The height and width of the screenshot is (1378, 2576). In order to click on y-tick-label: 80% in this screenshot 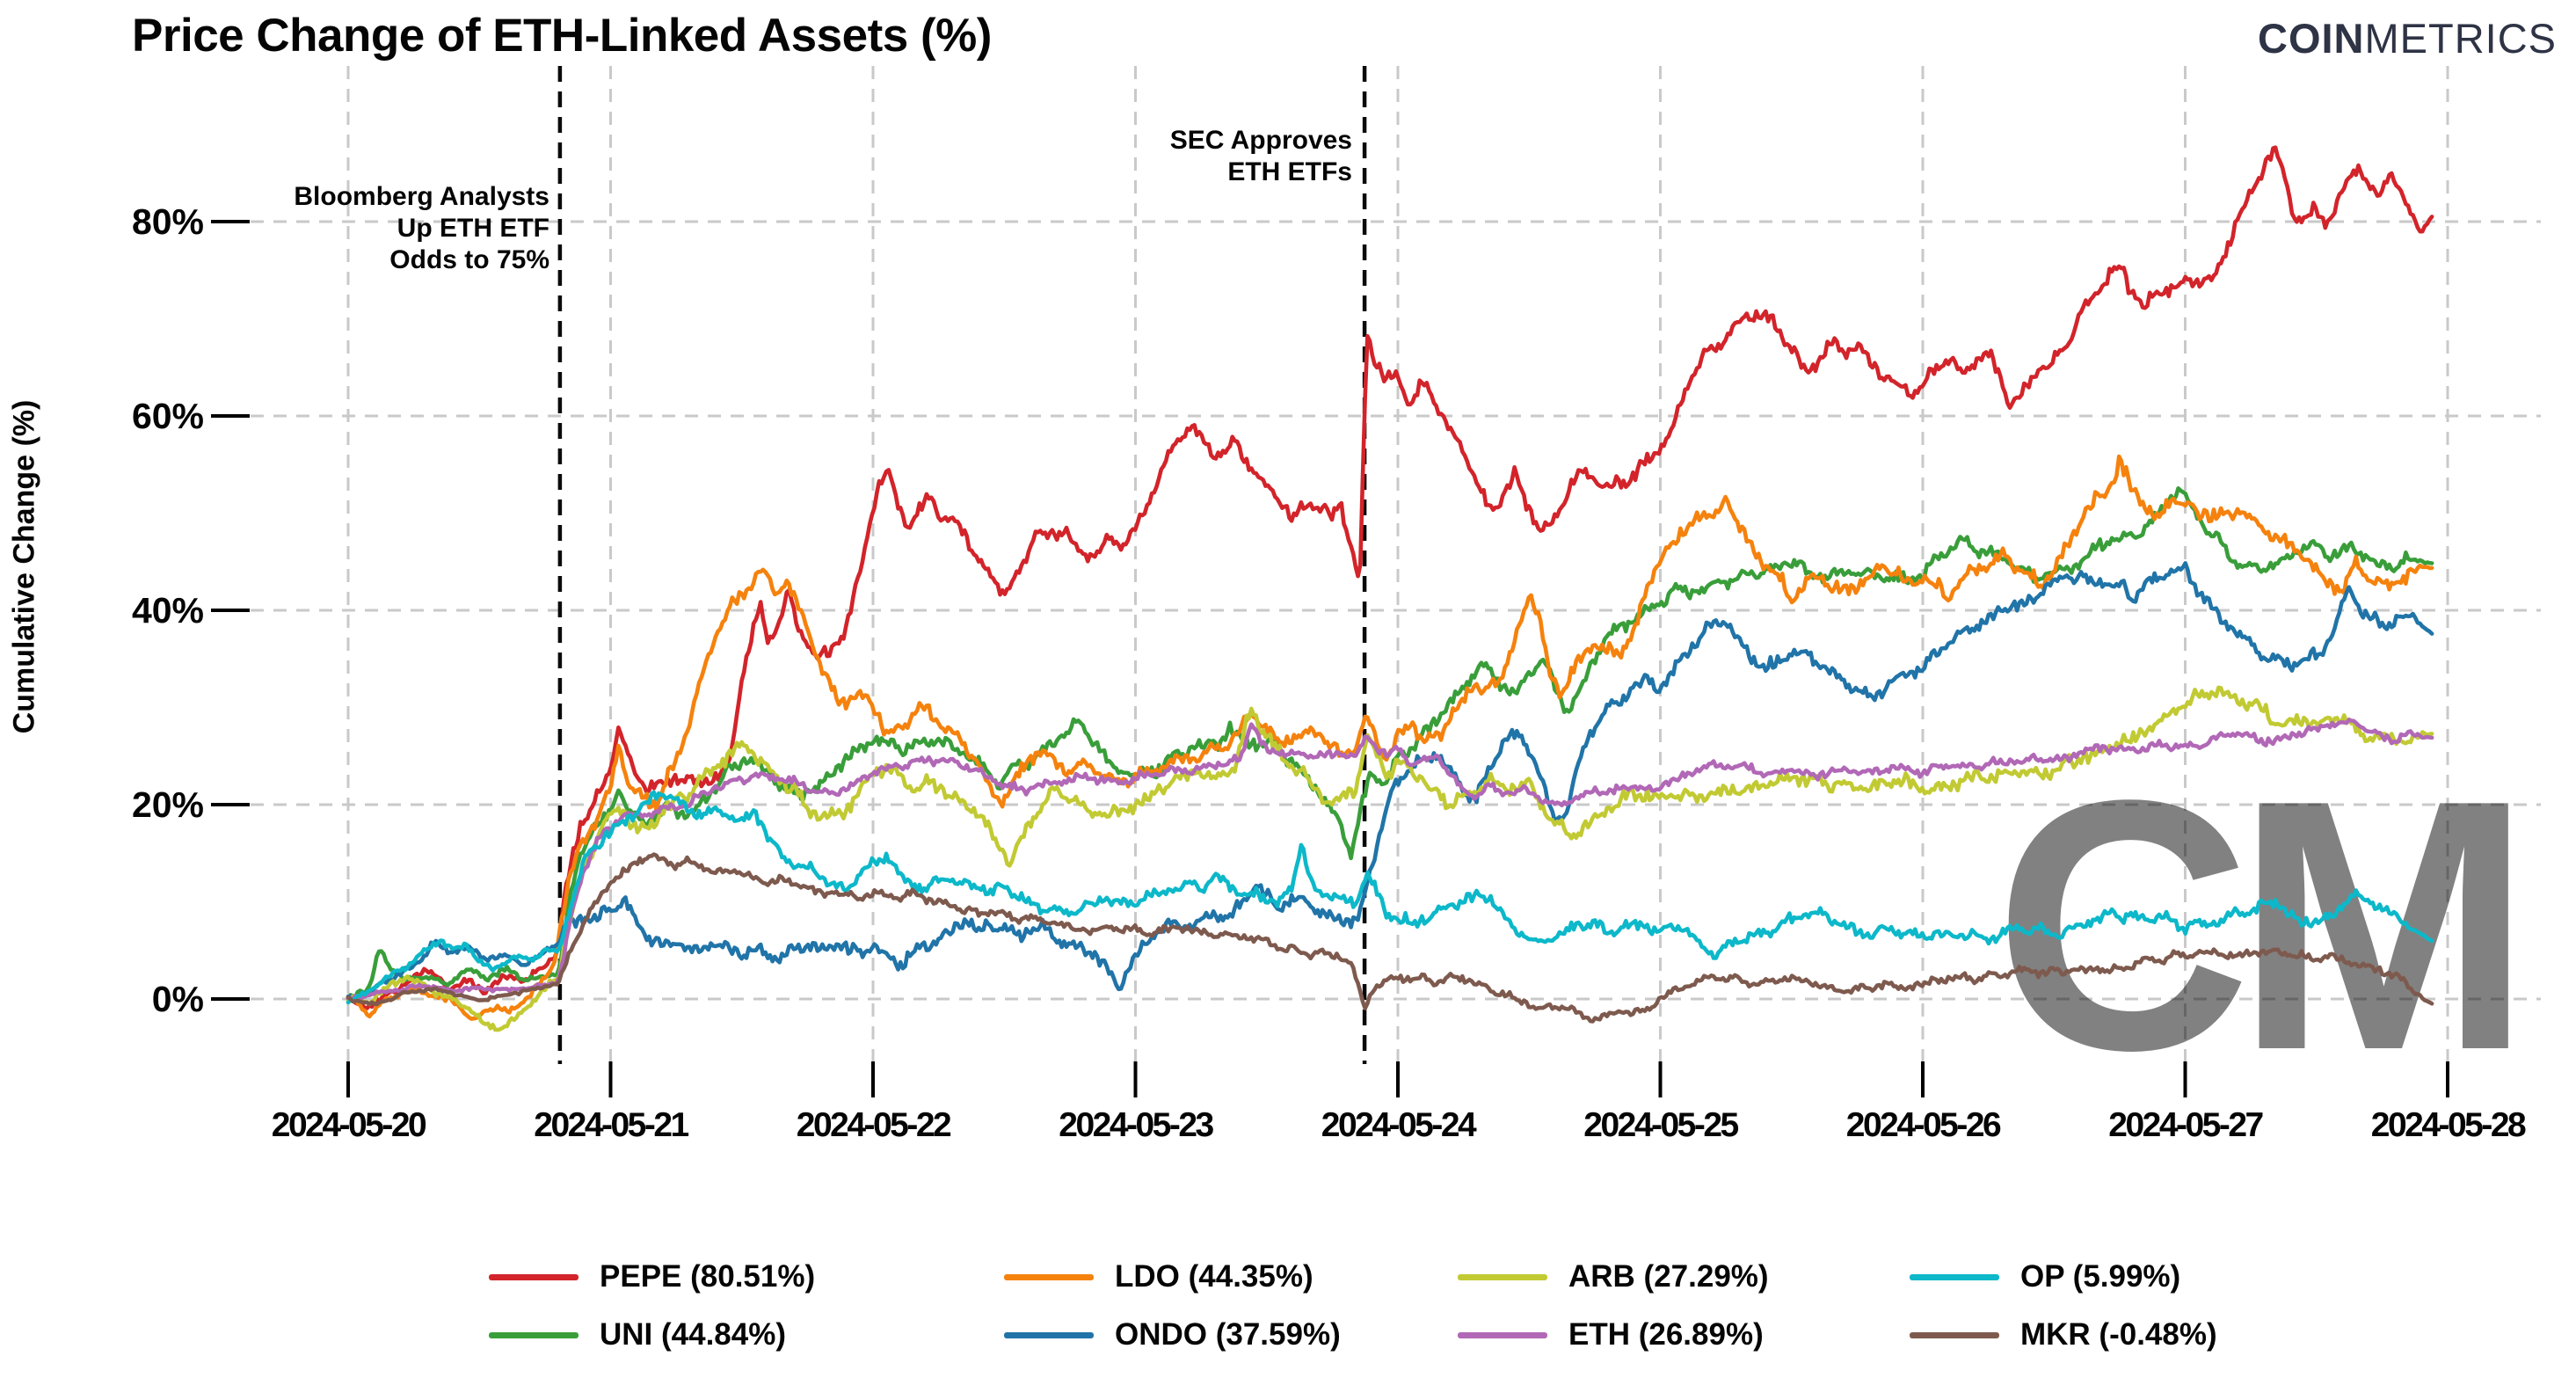, I will do `click(168, 221)`.